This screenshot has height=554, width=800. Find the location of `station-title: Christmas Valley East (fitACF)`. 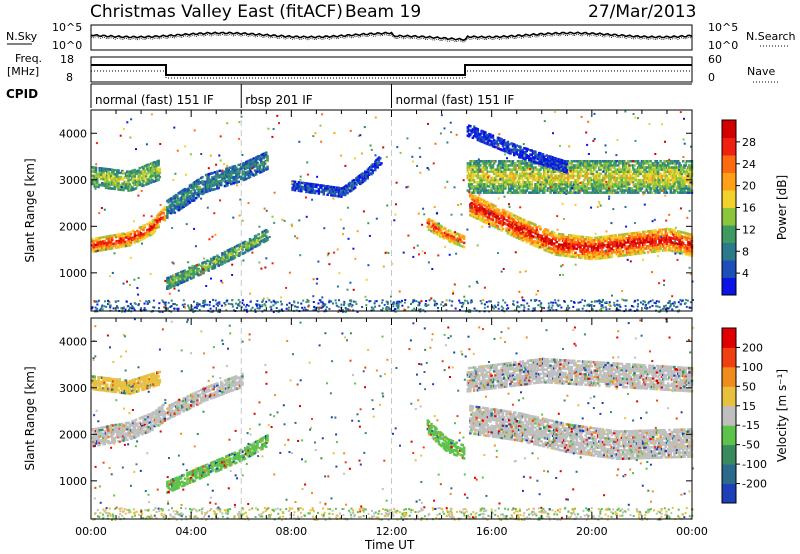

station-title: Christmas Valley East (fitACF) is located at coordinates (216, 12).